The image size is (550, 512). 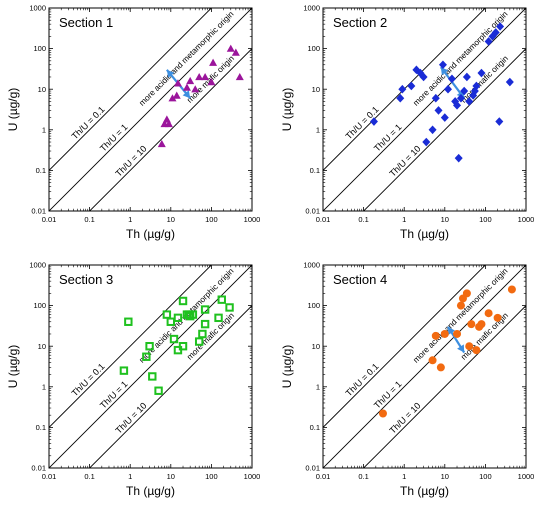 What do you see at coordinates (252, 476) in the screenshot?
I see `x-tick-label: 1000` at bounding box center [252, 476].